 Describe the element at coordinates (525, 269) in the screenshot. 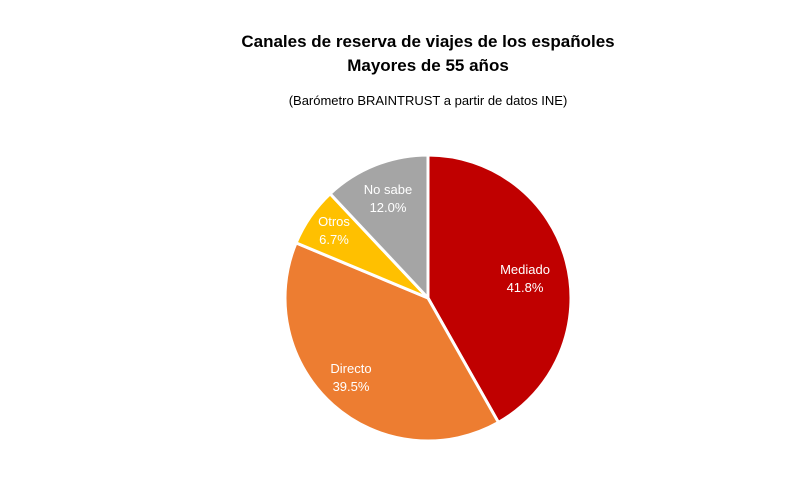

I see `slice-category-label: Mediado` at that location.